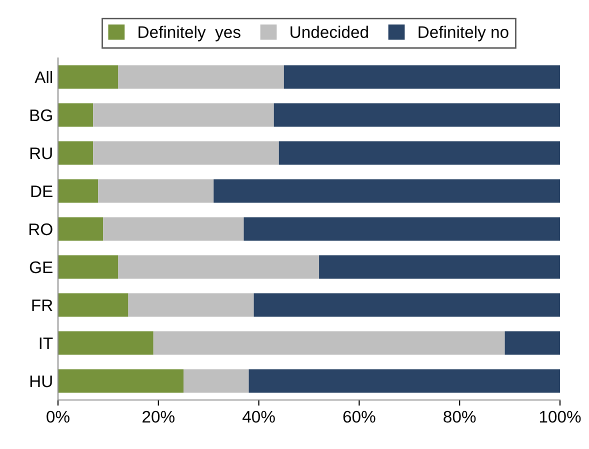 The width and height of the screenshot is (589, 449). What do you see at coordinates (460, 416) in the screenshot?
I see `x-tick-label: 80%` at bounding box center [460, 416].